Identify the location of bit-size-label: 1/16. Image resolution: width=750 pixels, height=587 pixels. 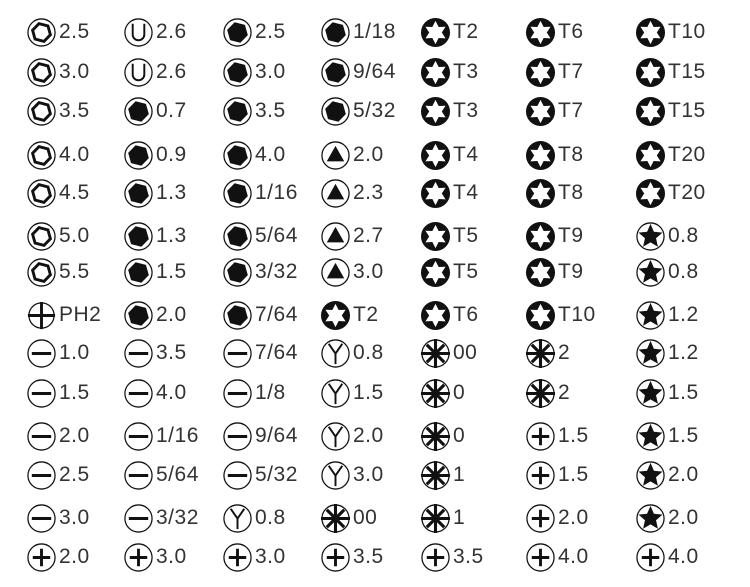
(177, 435).